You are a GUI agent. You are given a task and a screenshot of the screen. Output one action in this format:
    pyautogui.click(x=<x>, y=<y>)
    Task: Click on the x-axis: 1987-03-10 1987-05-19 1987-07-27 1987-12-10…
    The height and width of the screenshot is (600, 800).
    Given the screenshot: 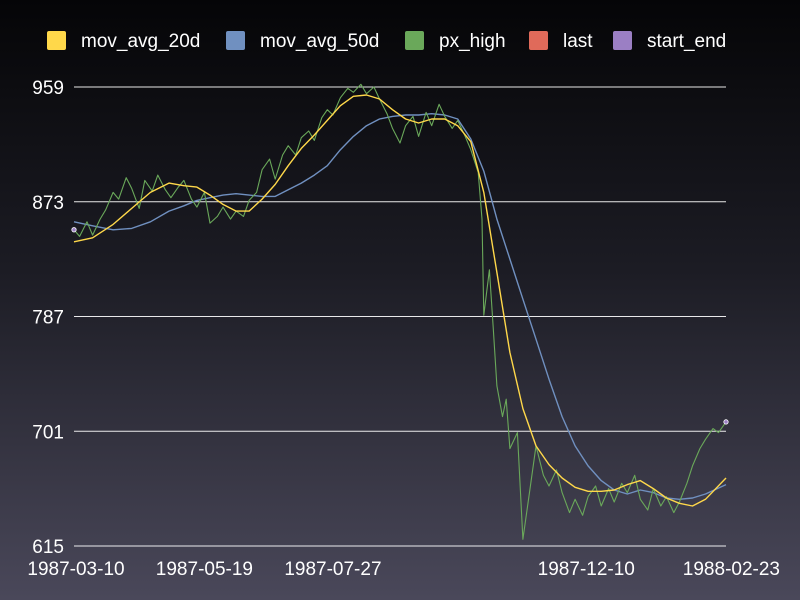 What is the action you would take?
    pyautogui.click(x=403, y=569)
    